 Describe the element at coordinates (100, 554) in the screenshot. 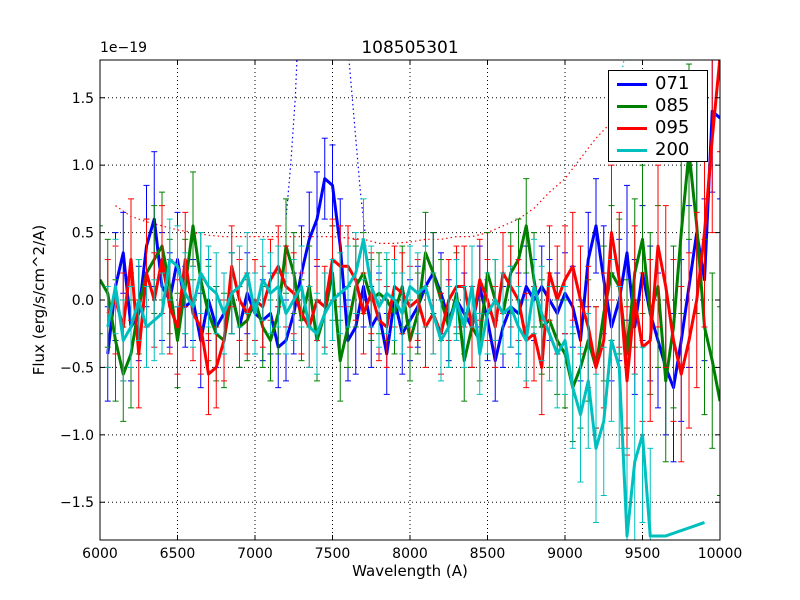

I see `x-tick-label: 6000` at that location.